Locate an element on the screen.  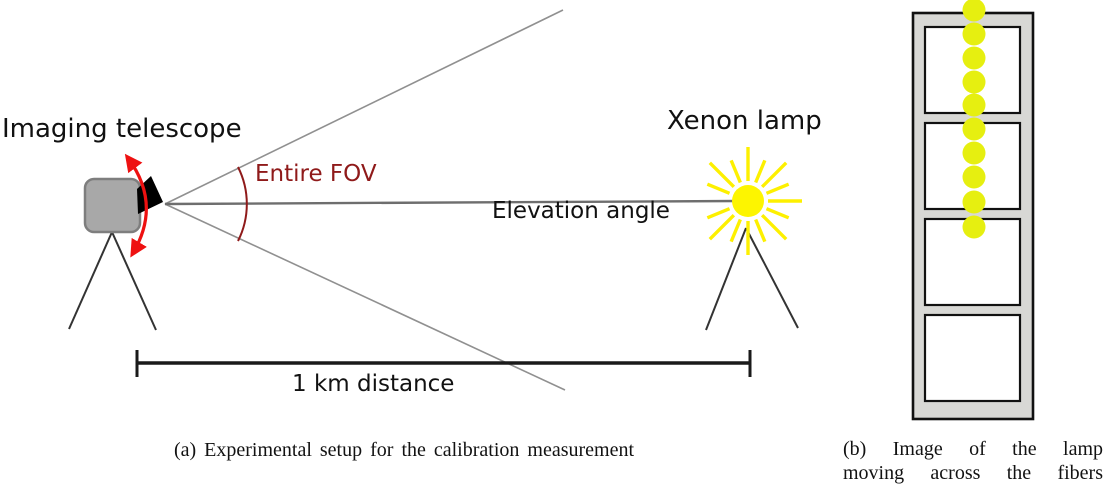
rotation-arrow is located at coordinates (136, 205).